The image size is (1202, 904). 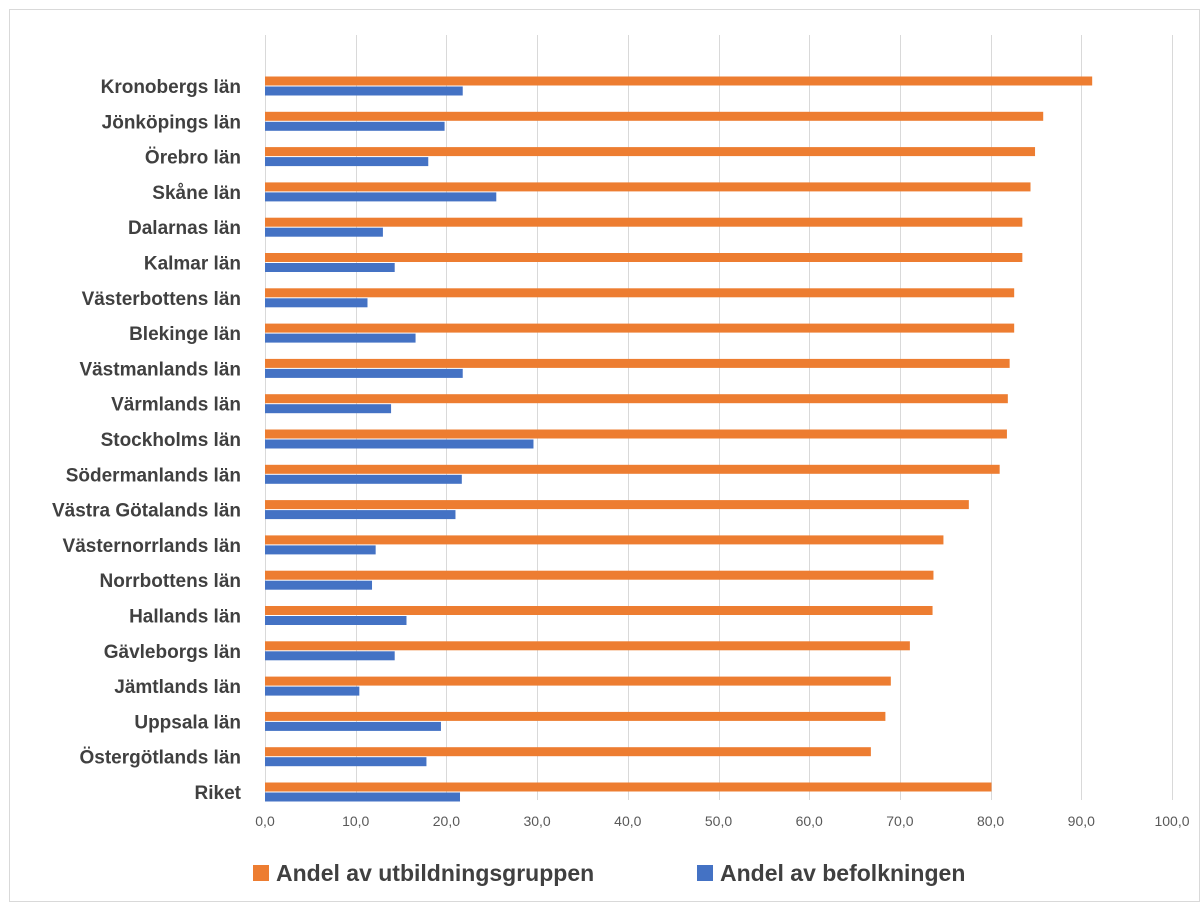 What do you see at coordinates (171, 87) in the screenshot?
I see `category-label: Kronobergs län` at bounding box center [171, 87].